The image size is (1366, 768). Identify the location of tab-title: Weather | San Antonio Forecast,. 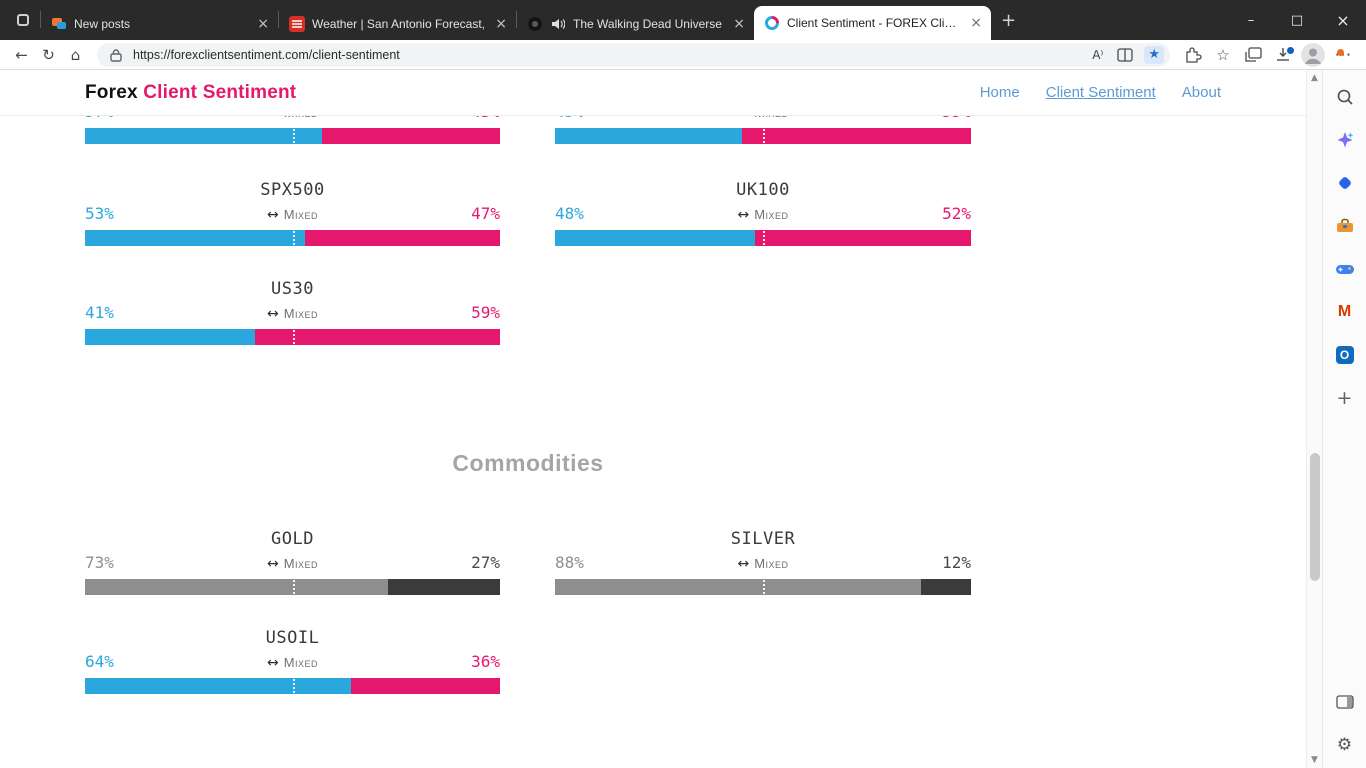
(398, 24).